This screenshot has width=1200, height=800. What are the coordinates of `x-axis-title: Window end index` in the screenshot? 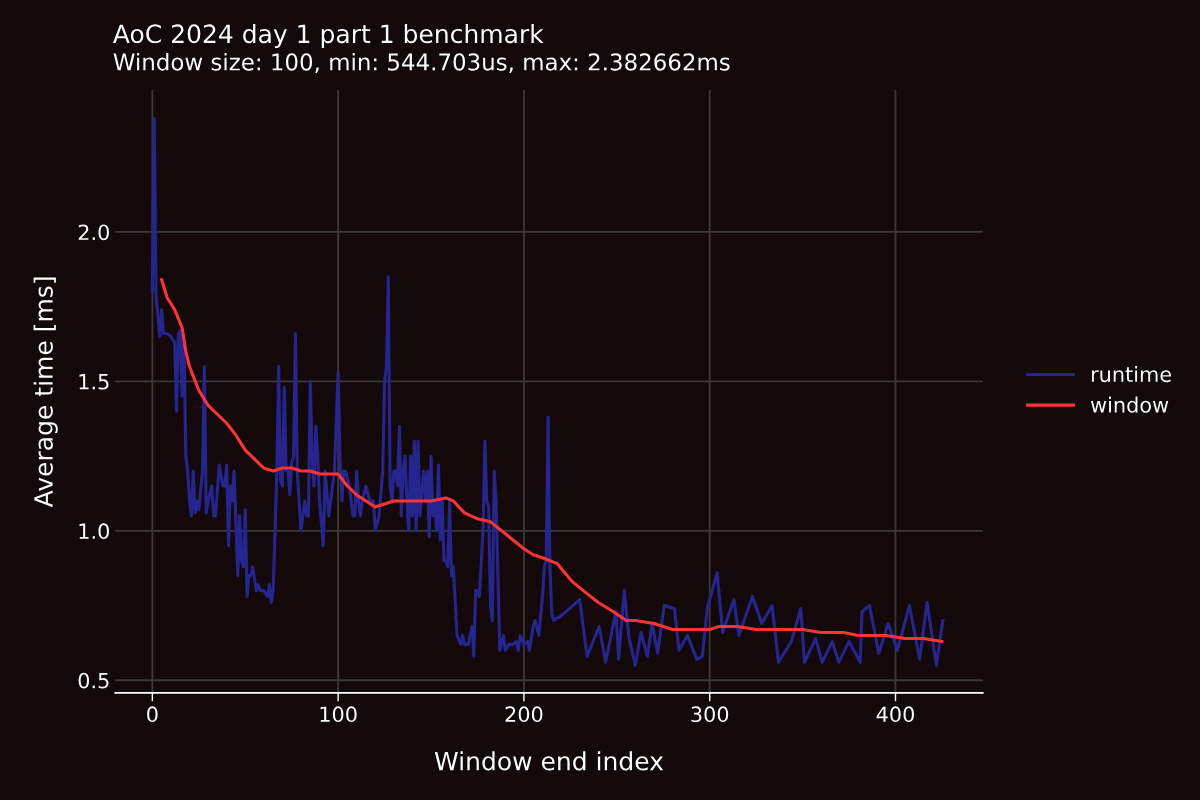 It's located at (549, 761).